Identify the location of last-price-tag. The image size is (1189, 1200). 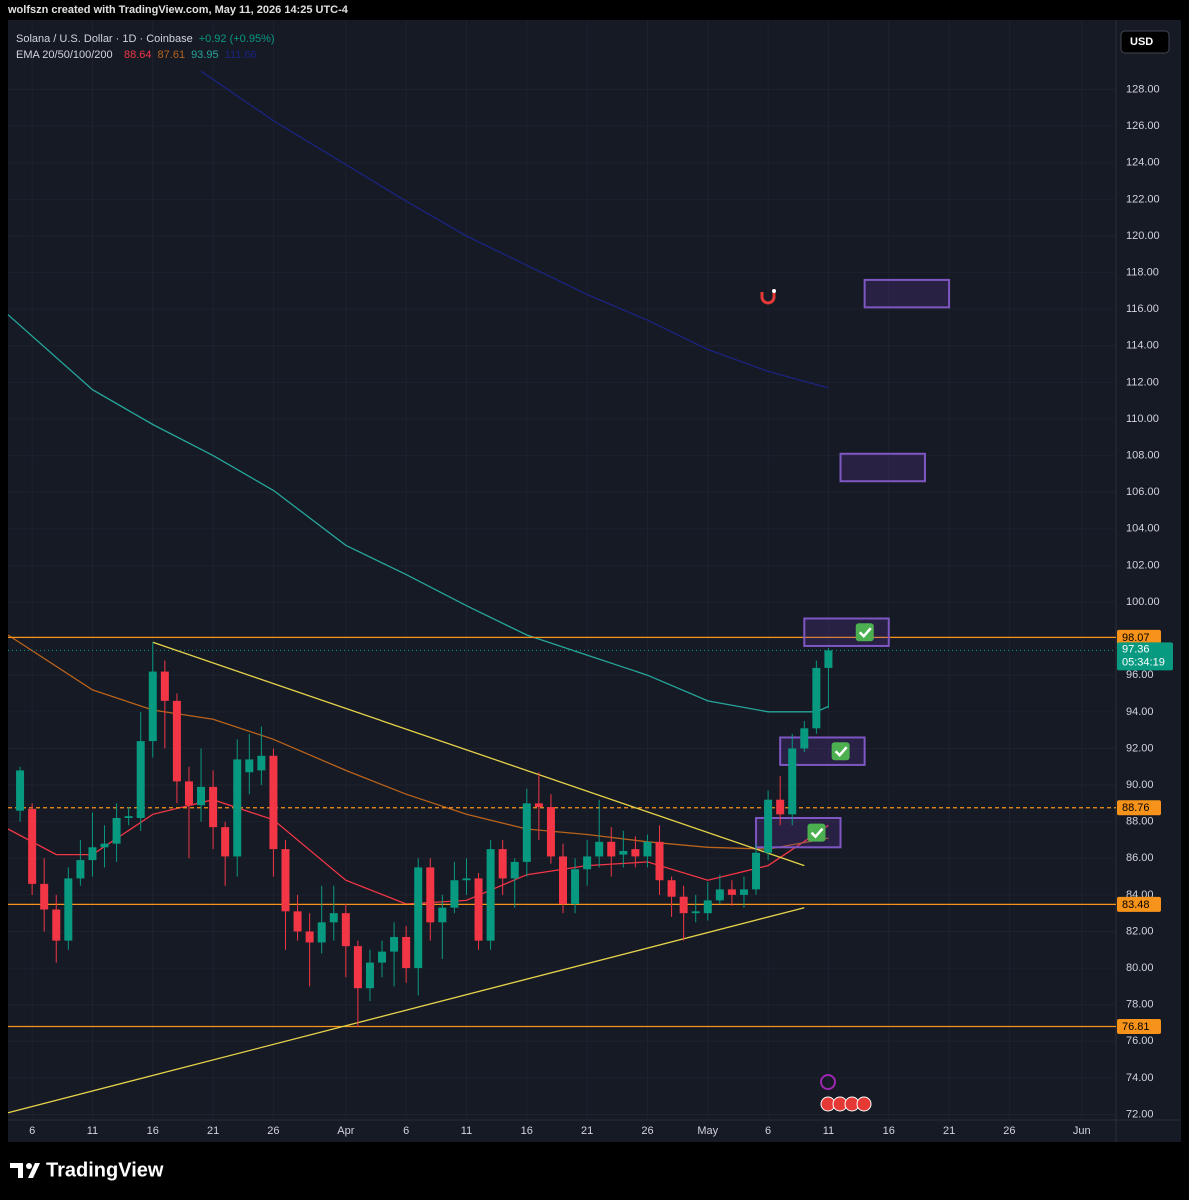
(1145, 656).